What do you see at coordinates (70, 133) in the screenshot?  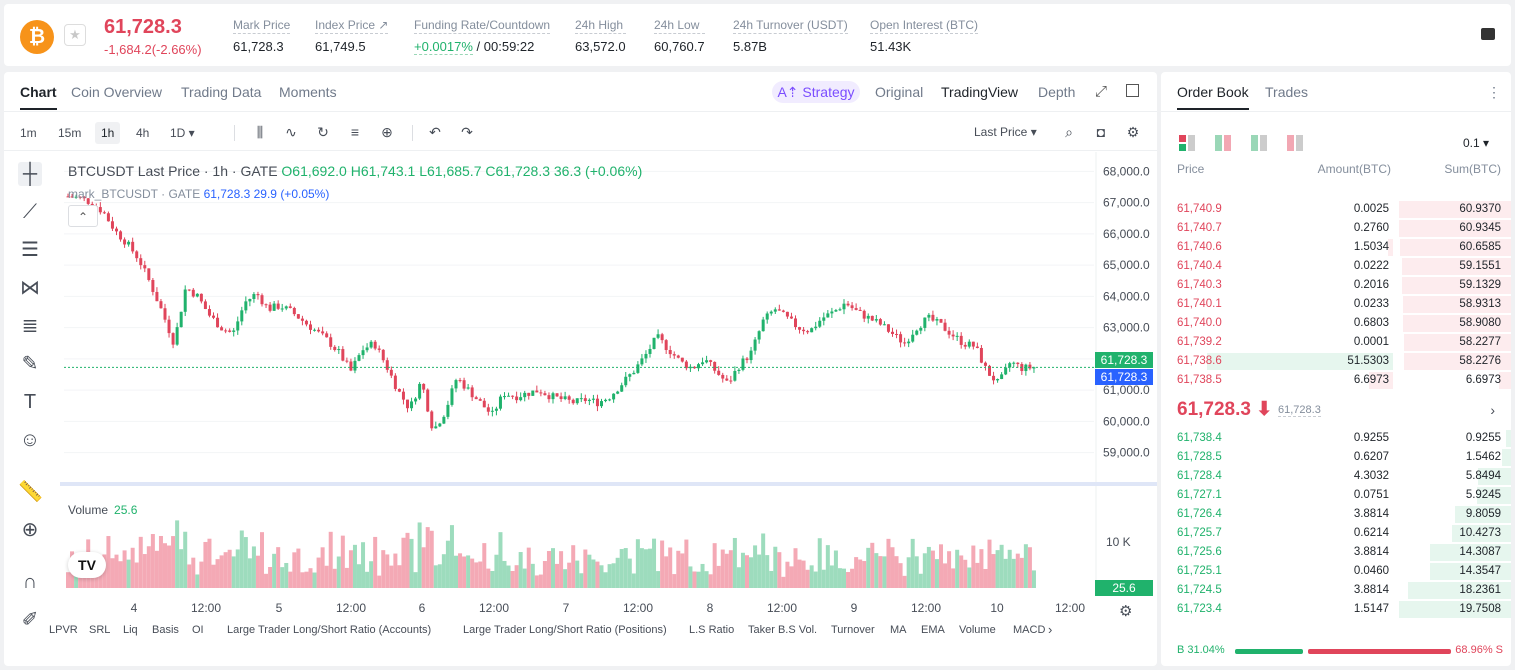 I see `timeframe-15m: 15m` at bounding box center [70, 133].